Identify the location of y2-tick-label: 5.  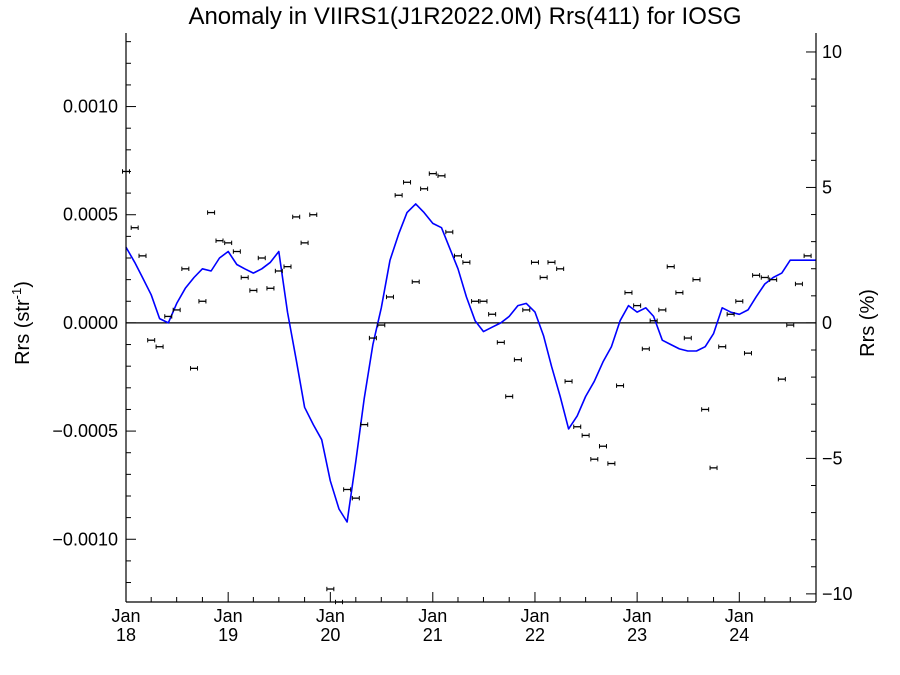
(827, 187).